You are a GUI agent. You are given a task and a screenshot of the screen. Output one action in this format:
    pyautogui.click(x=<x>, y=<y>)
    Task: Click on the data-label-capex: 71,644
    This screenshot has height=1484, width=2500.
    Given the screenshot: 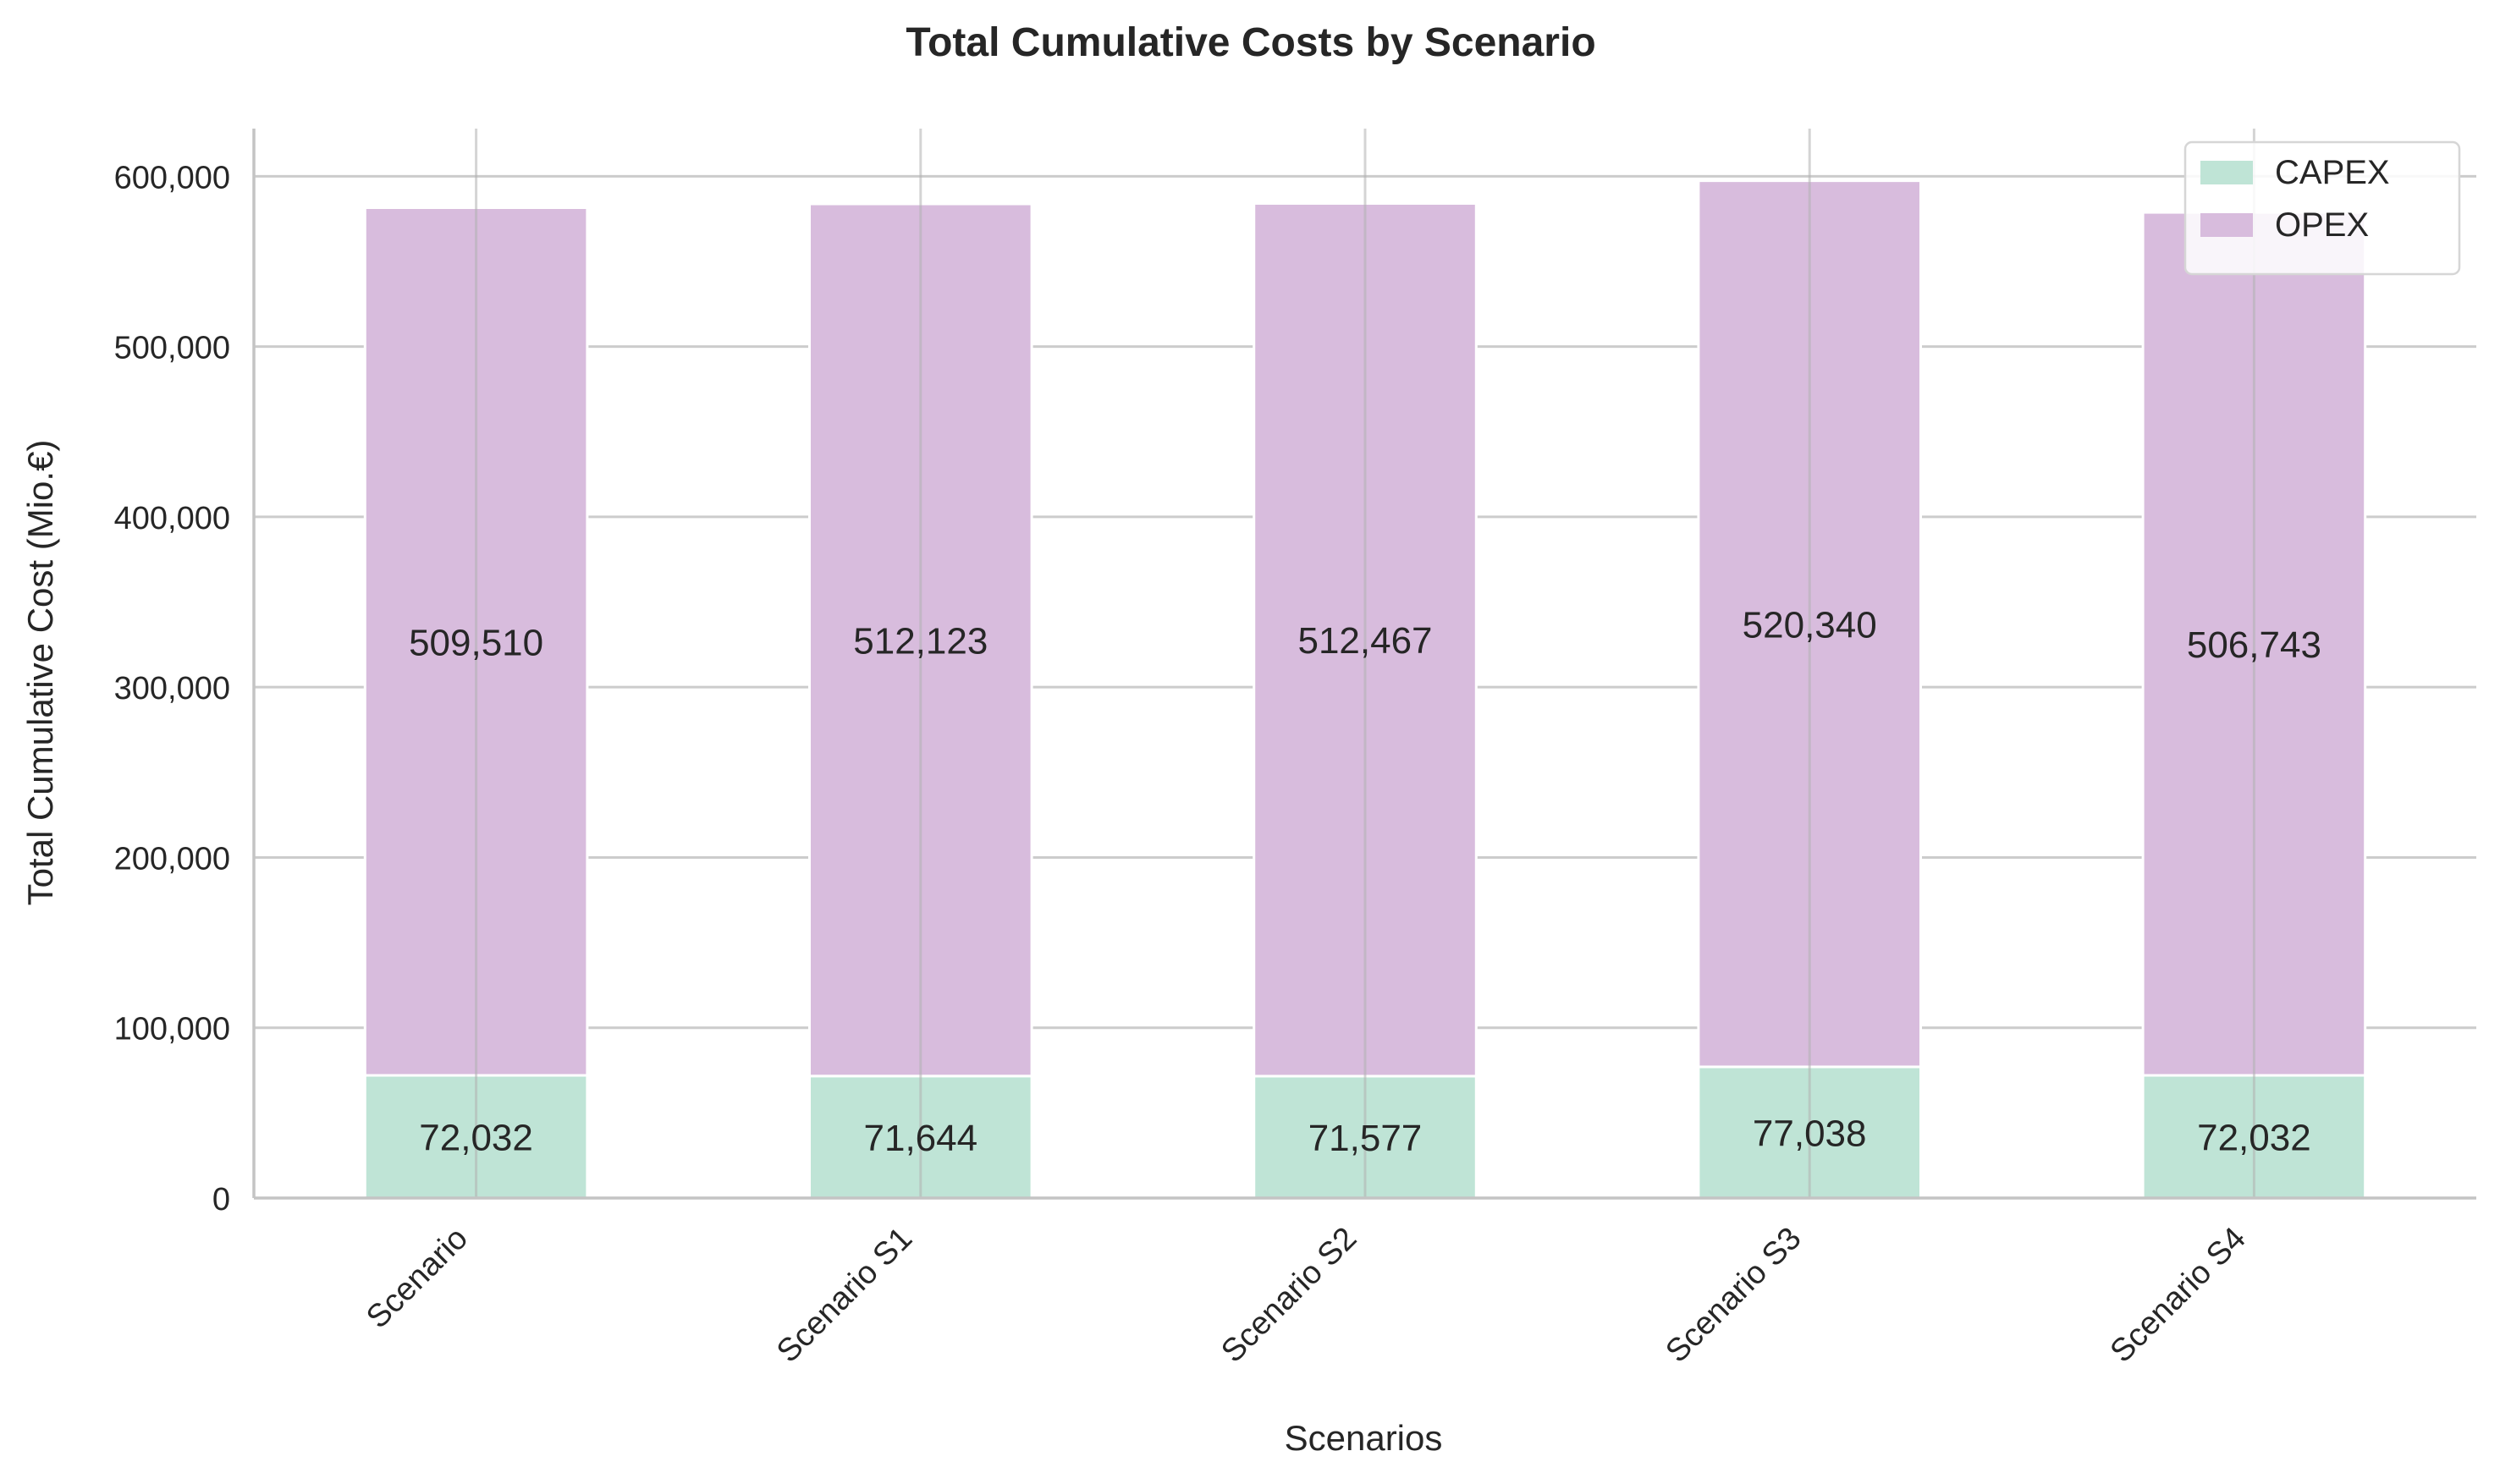 What is the action you would take?
    pyautogui.click(x=921, y=1138)
    